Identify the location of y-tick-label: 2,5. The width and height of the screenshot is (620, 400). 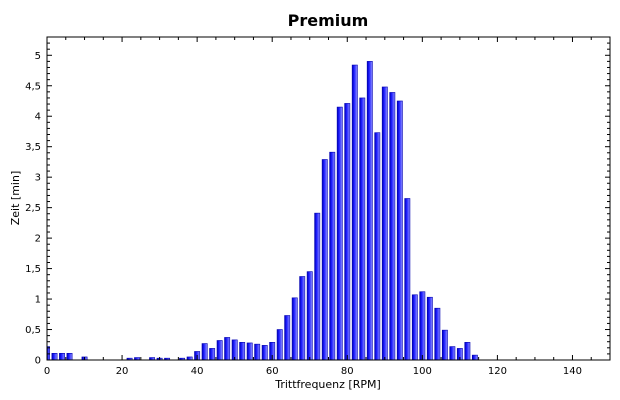
(33, 208).